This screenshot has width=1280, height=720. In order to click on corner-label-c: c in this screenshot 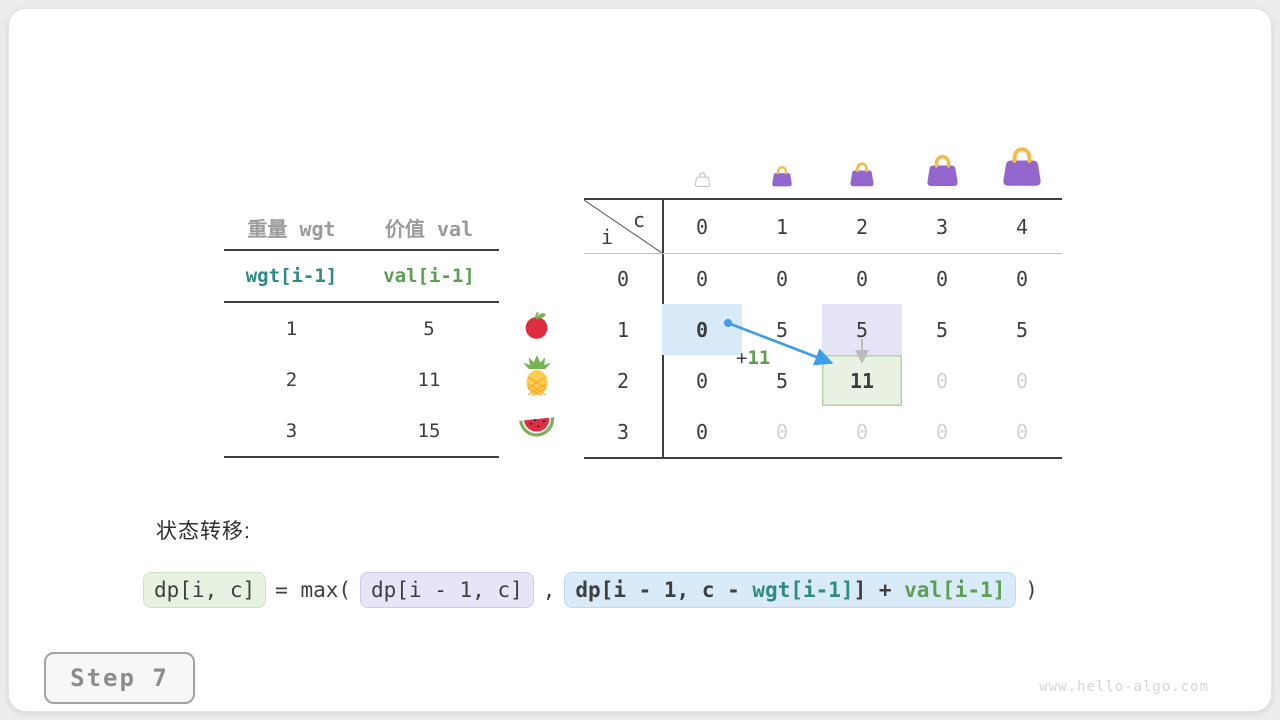, I will do `click(638, 220)`.